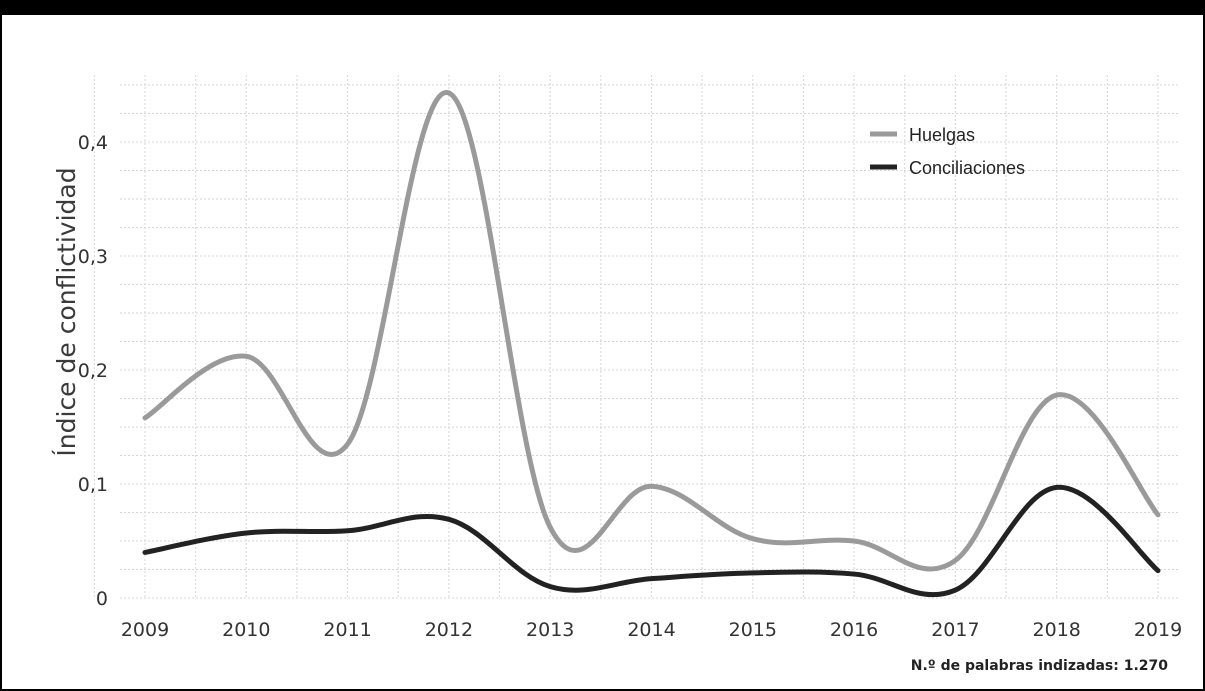 The image size is (1205, 691). Describe the element at coordinates (947, 151) in the screenshot. I see `legend: Huelgas Conciliaciones` at that location.